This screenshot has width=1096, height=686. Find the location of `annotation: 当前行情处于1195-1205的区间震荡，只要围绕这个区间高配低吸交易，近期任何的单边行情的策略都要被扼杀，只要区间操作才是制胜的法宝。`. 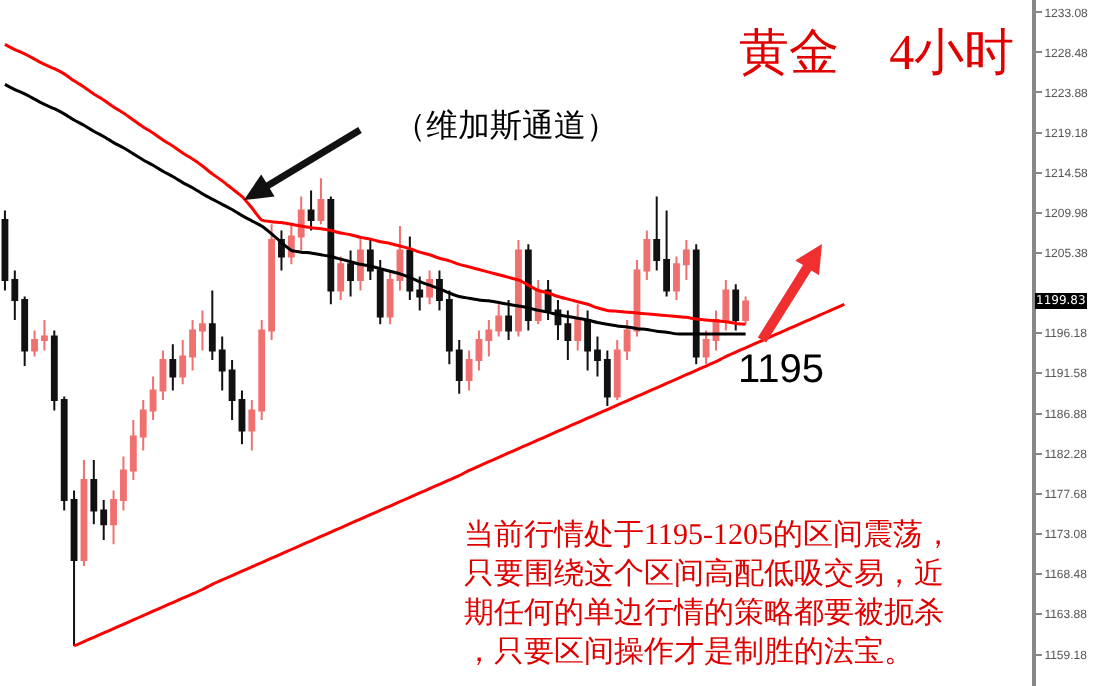

annotation: 当前行情处于1195-1205的区间震荡，只要围绕这个区间高配低吸交易，近期任何的单边行情的策略都要被扼杀，只要区间操作才是制胜的法宝。 is located at coordinates (708, 593).